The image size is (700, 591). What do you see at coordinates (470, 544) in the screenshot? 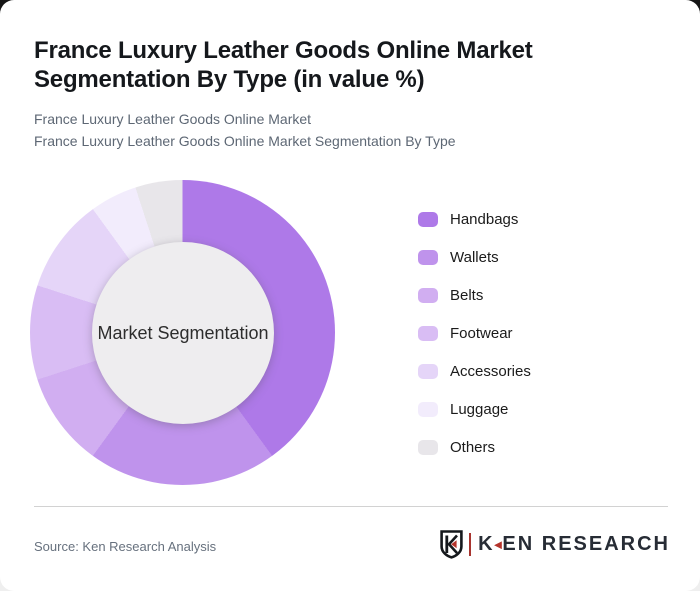
I see `logo-divider-bar` at bounding box center [470, 544].